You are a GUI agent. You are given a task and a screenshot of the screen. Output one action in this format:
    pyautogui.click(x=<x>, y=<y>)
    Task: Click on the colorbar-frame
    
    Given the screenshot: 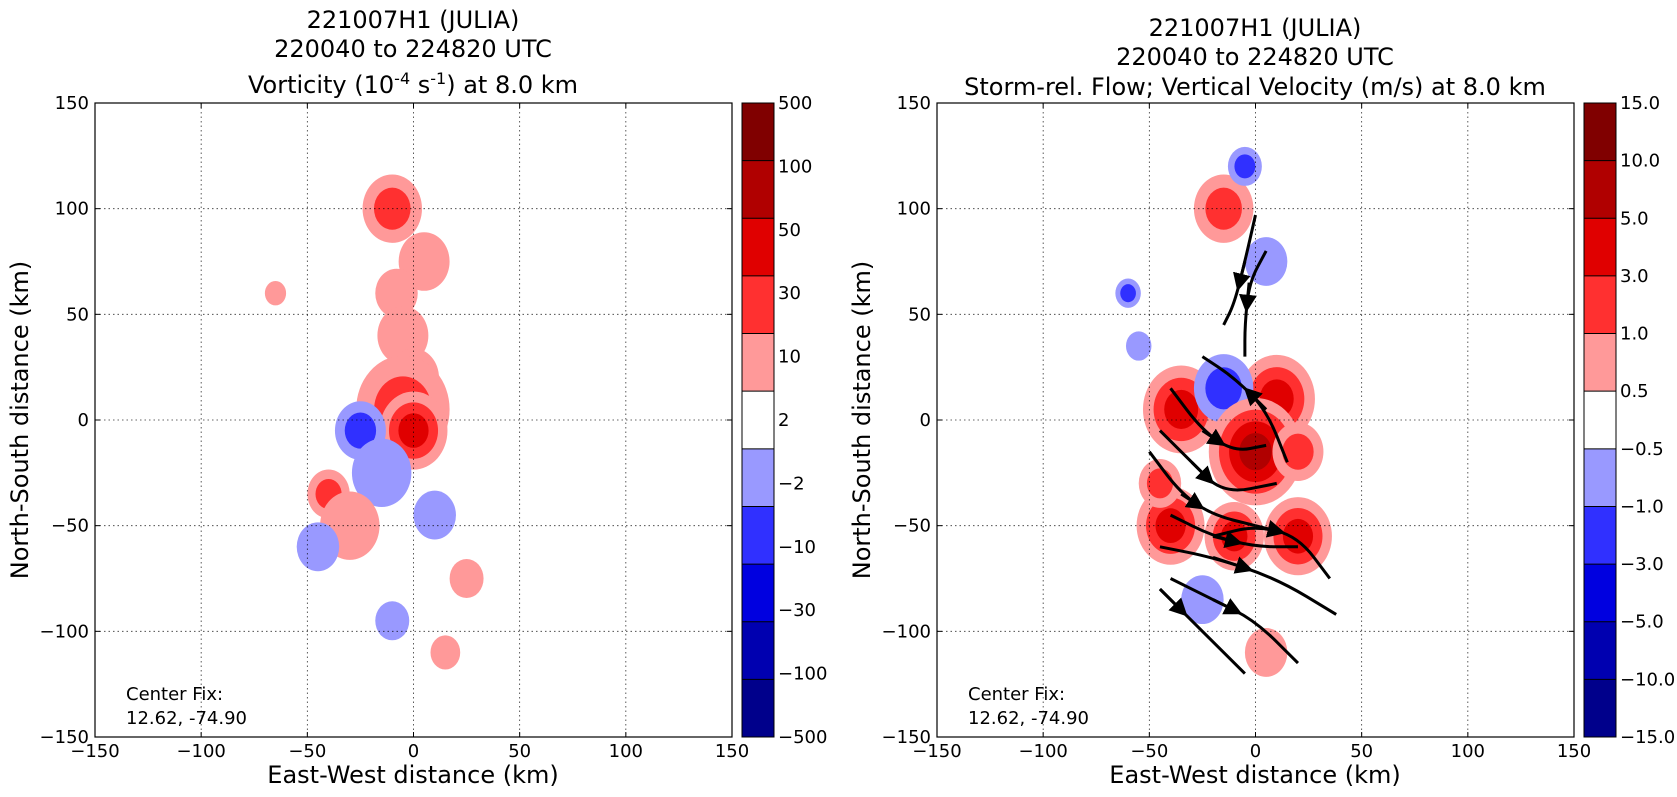 What is the action you would take?
    pyautogui.click(x=758, y=420)
    